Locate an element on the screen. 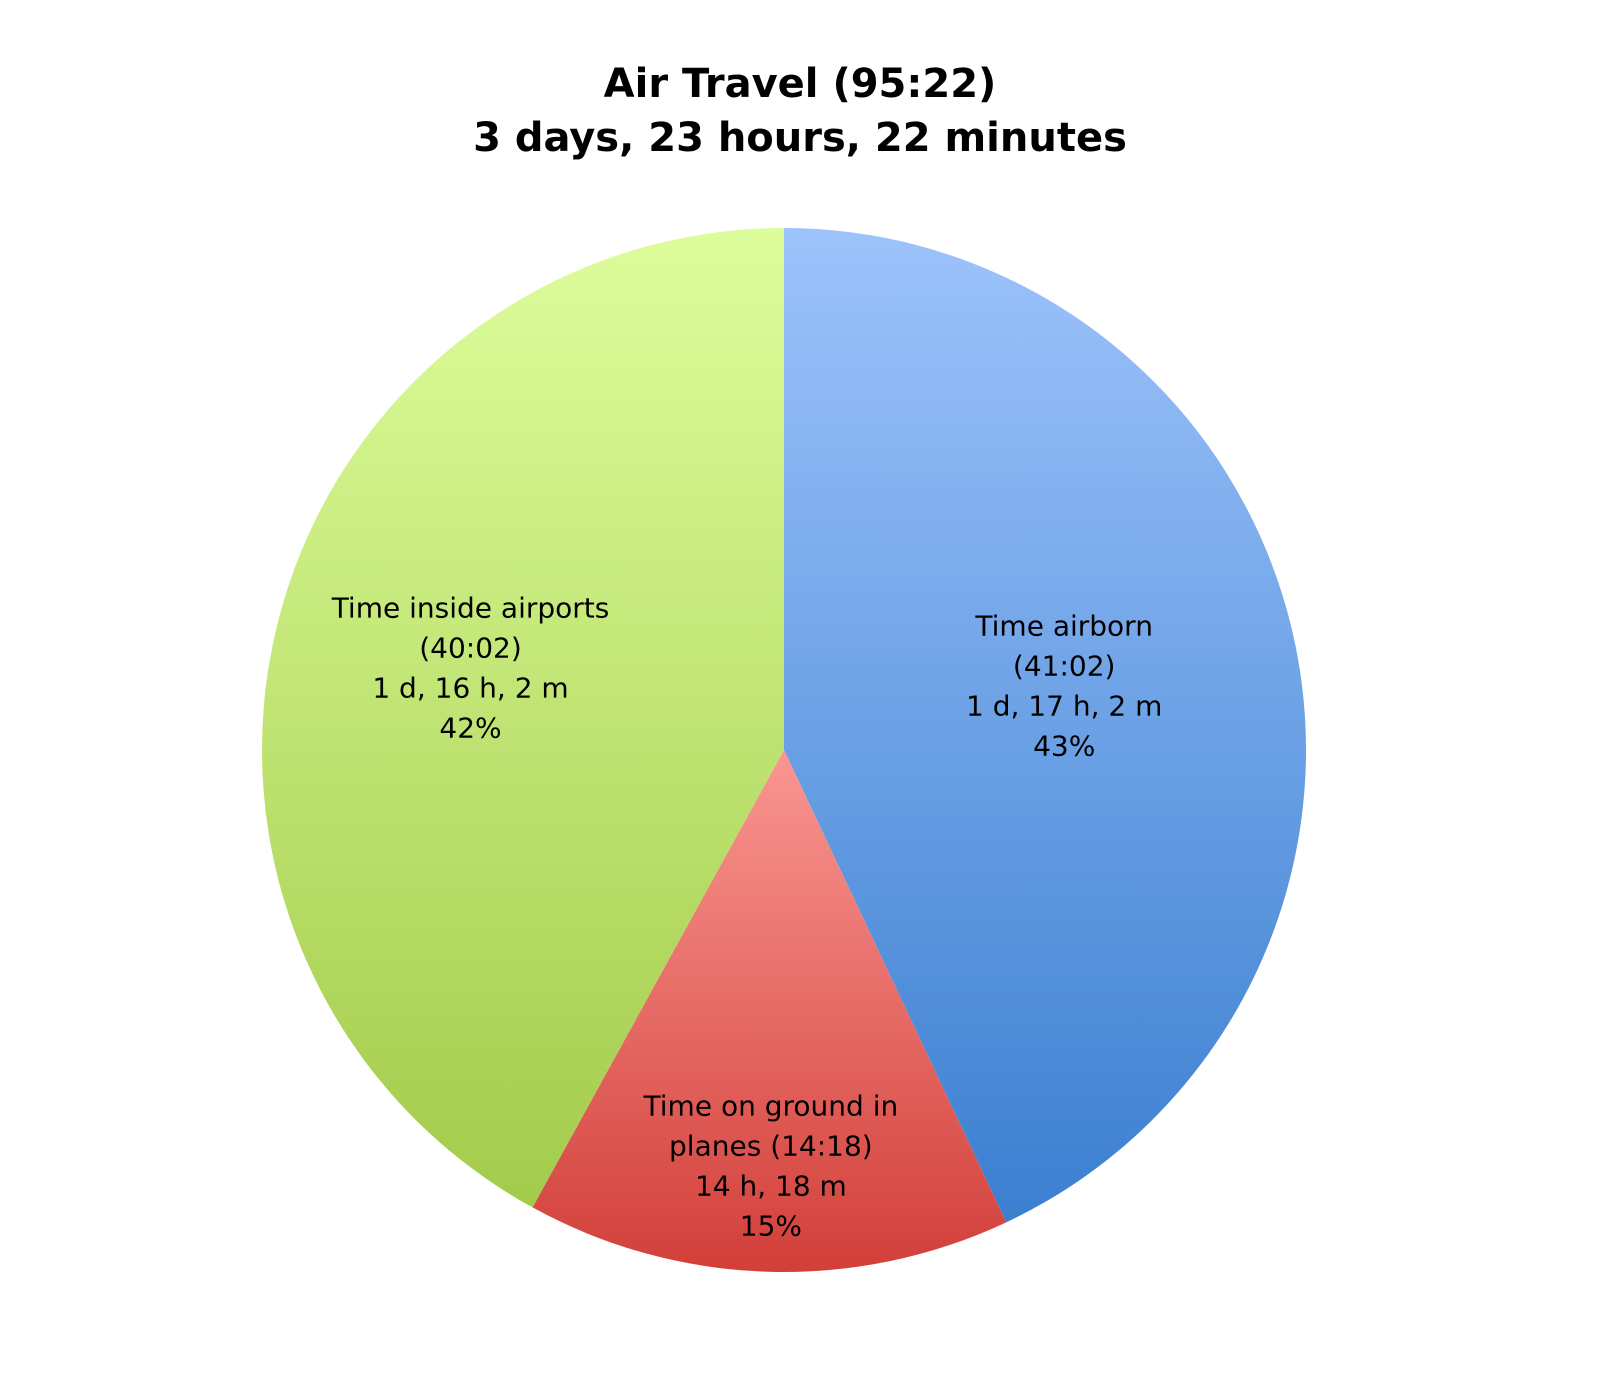 Image resolution: width=1605 pixels, height=1394 pixels. slice-label: 14 h, 18 m is located at coordinates (771, 1185).